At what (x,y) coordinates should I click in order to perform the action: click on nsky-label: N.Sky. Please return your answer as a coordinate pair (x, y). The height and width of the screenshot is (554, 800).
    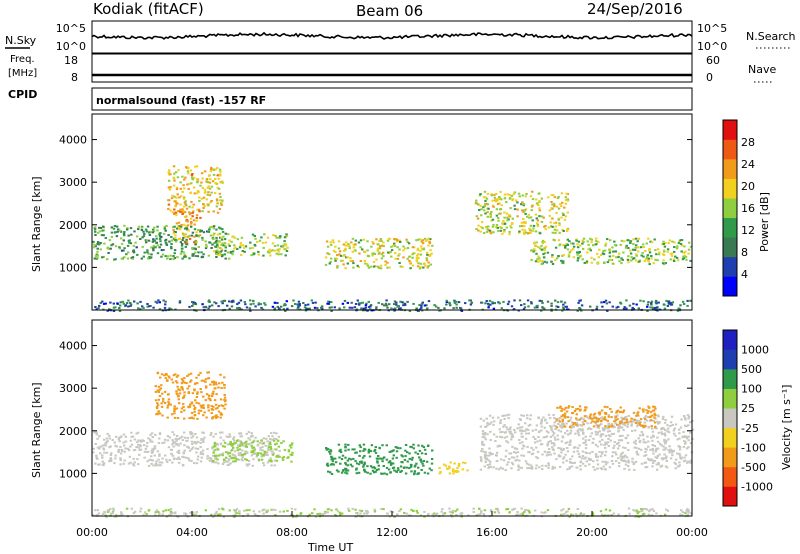
    Looking at the image, I should click on (21, 40).